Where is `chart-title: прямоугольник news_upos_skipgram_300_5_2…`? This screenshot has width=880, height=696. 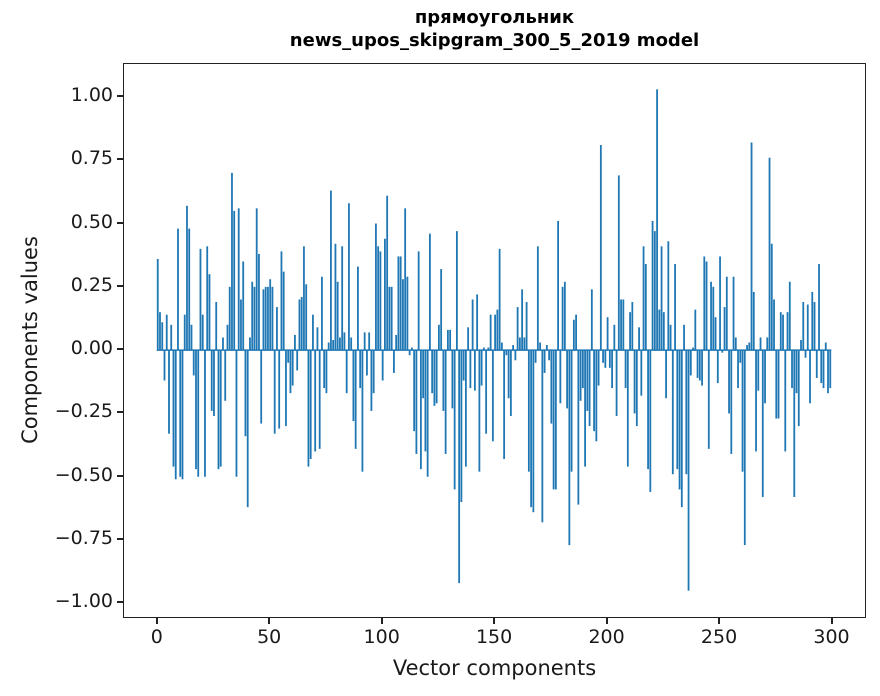 chart-title: прямоугольник news_upos_skipgram_300_5_2… is located at coordinates (494, 29).